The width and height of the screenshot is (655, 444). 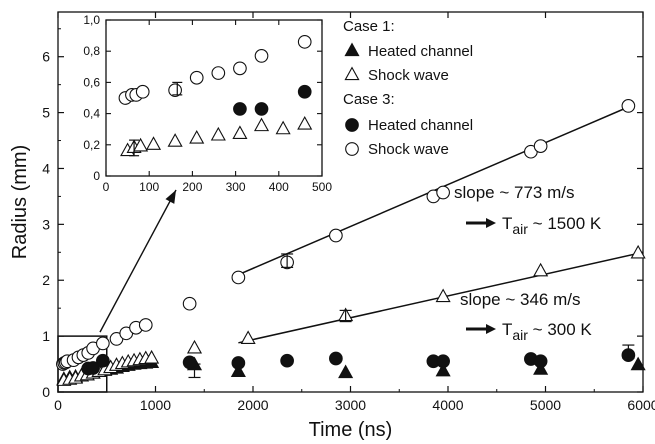 I want to click on inset-x-tick-label: 300, so click(x=236, y=187).